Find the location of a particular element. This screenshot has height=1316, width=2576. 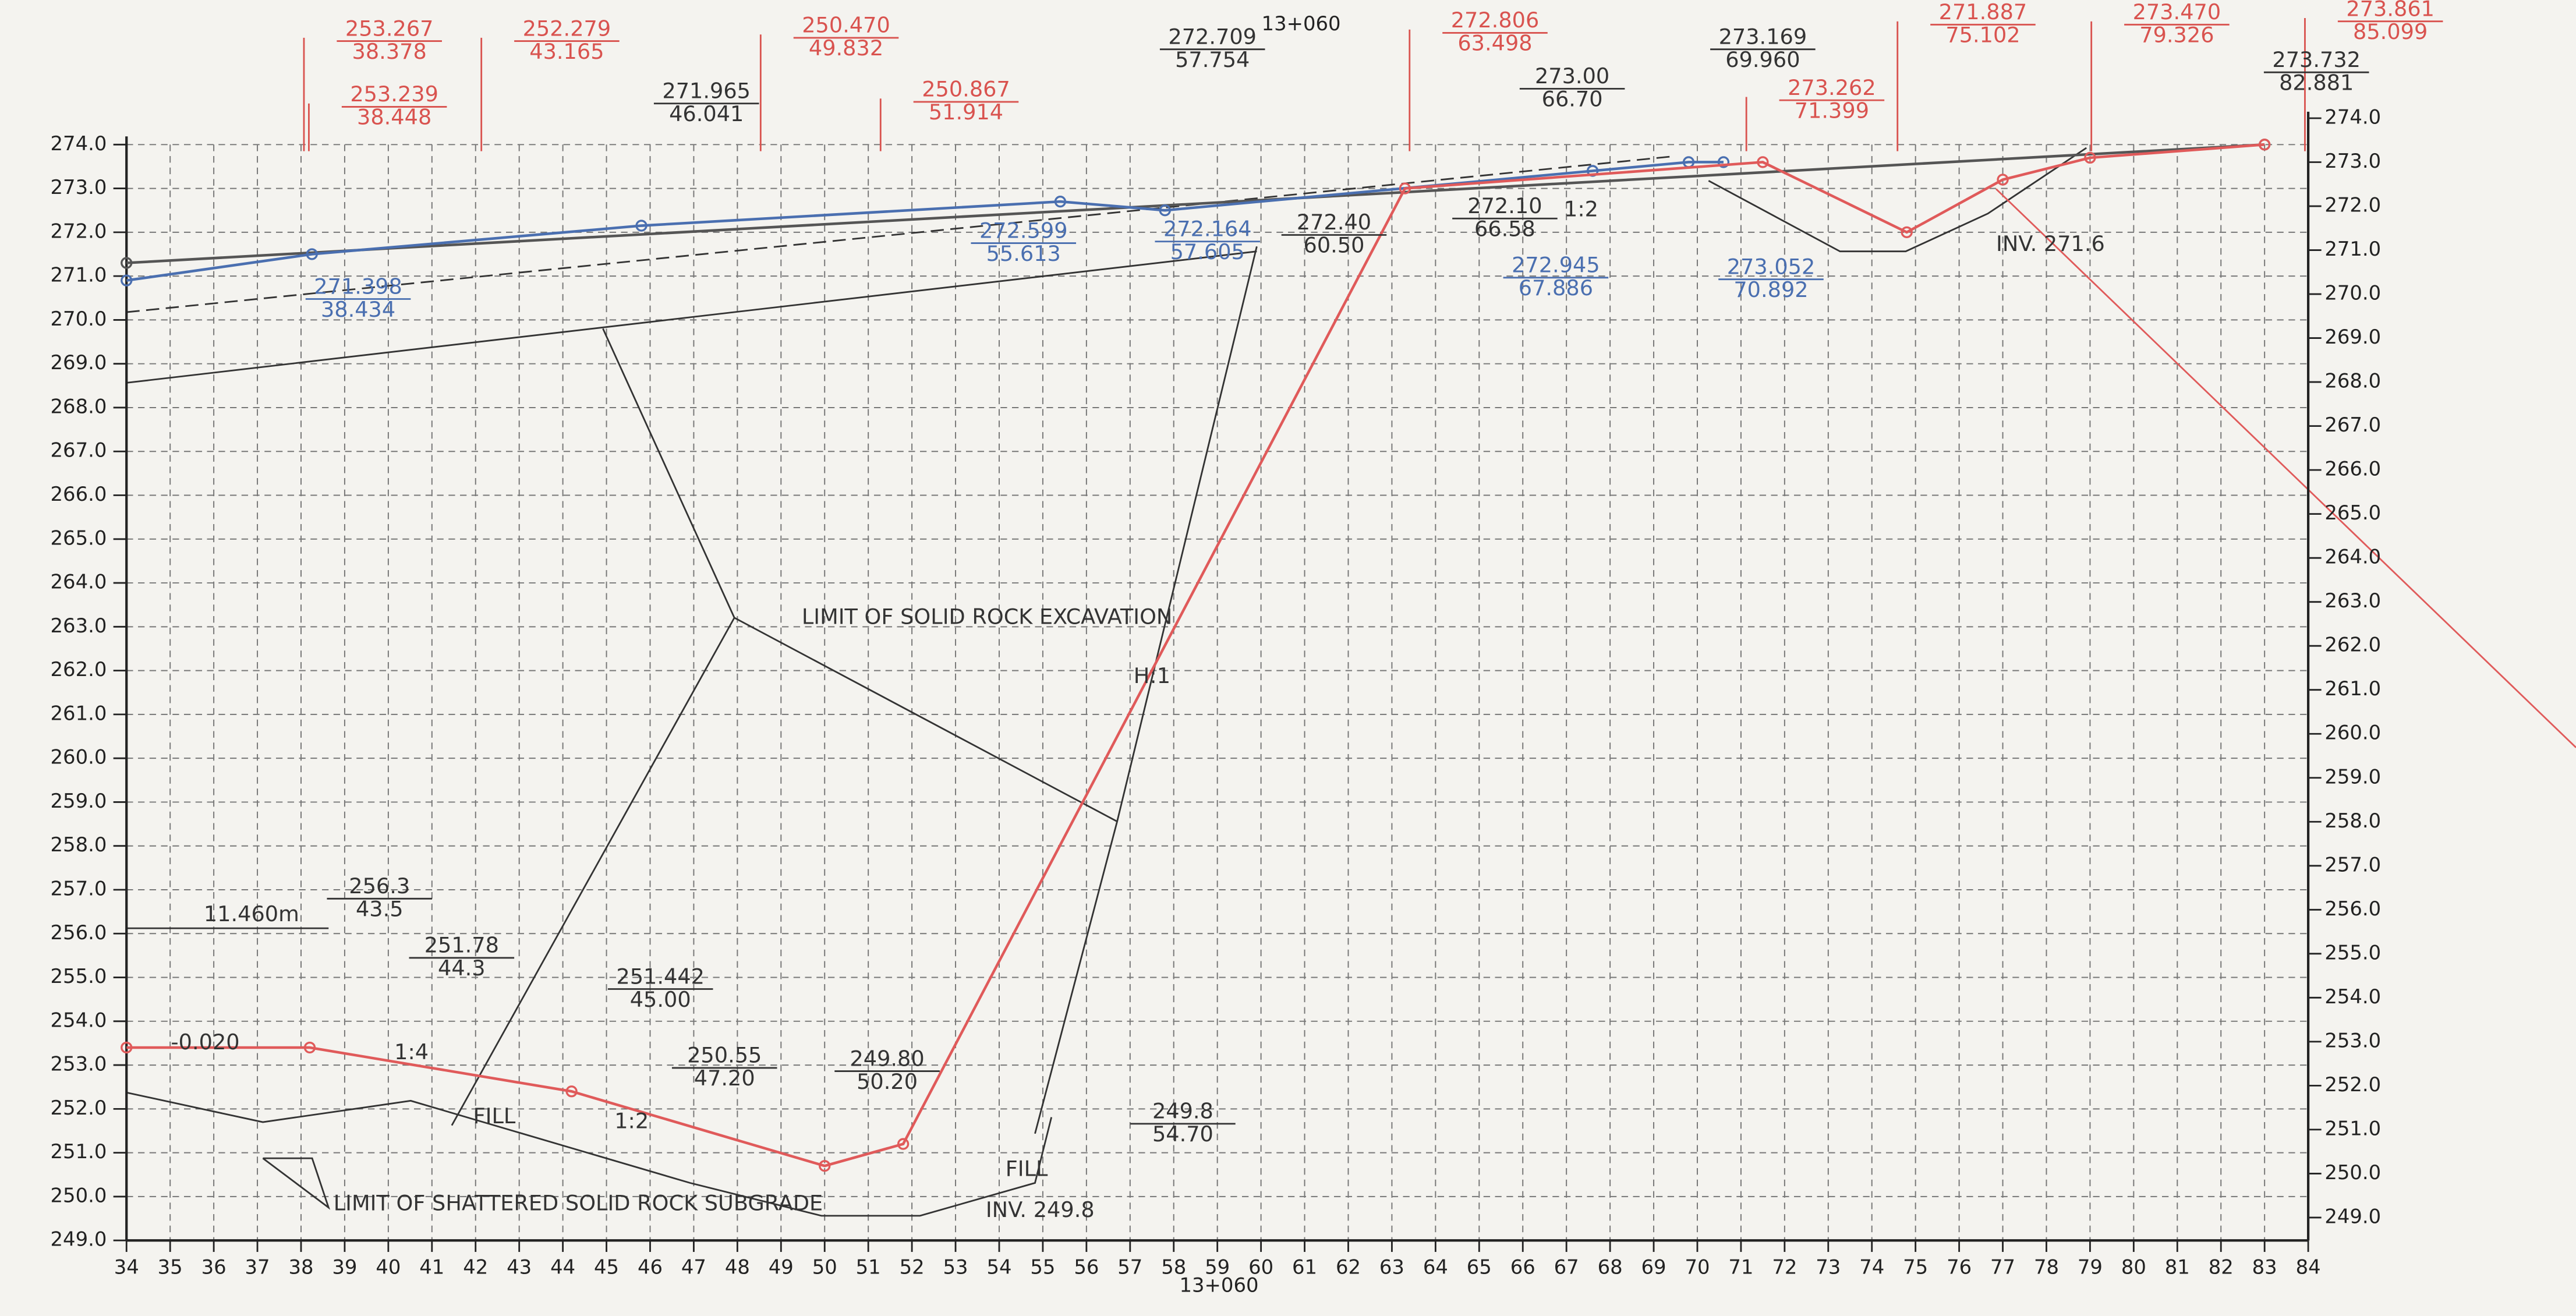

elevation-label: 252.279 is located at coordinates (567, 28).